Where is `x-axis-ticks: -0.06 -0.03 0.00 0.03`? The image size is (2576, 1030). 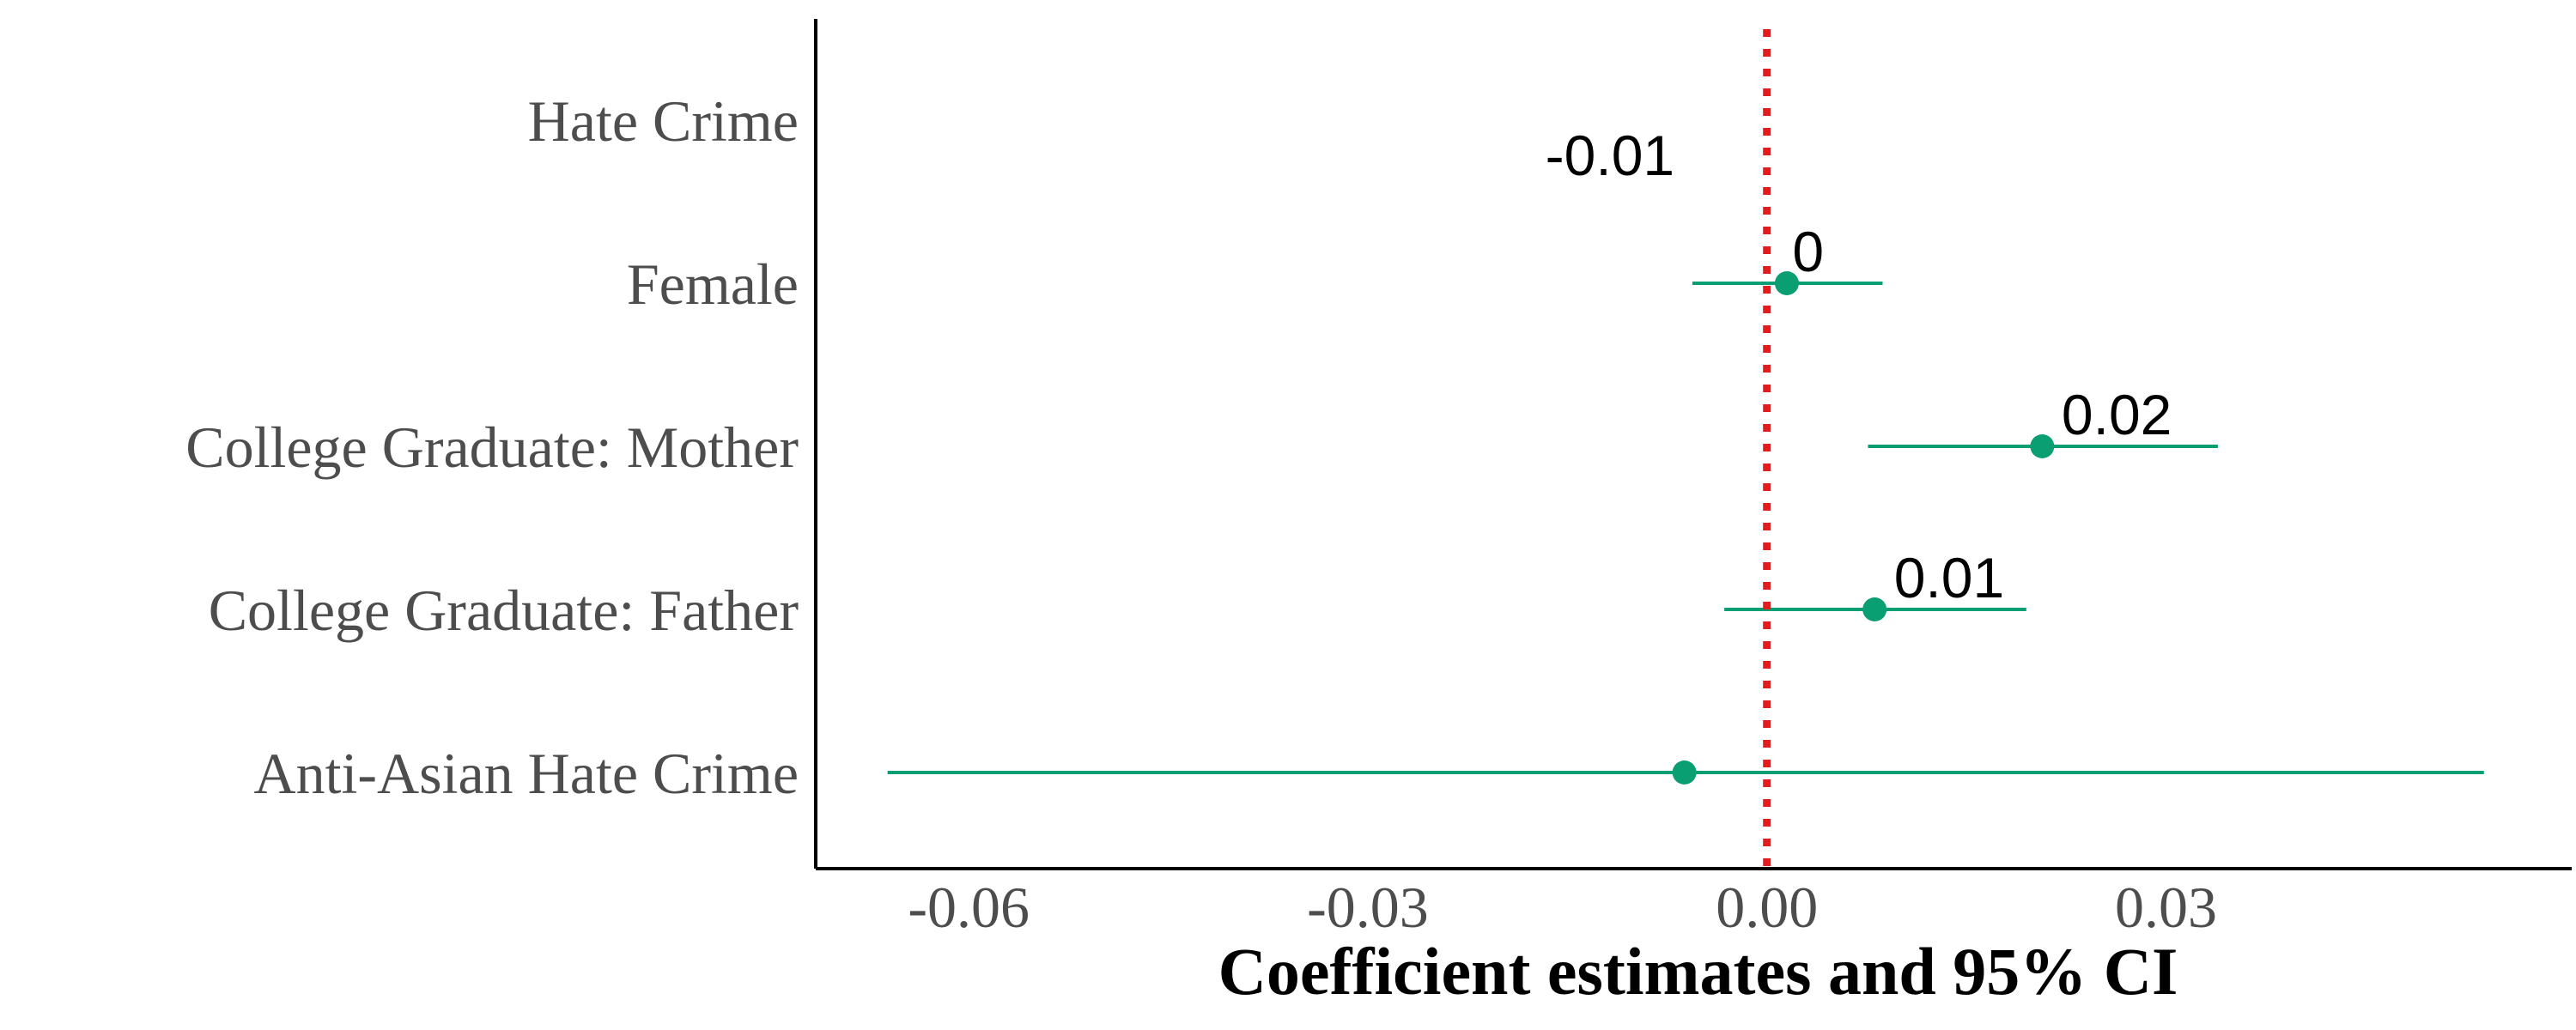
x-axis-ticks: -0.06 -0.03 0.00 0.03 is located at coordinates (1562, 907).